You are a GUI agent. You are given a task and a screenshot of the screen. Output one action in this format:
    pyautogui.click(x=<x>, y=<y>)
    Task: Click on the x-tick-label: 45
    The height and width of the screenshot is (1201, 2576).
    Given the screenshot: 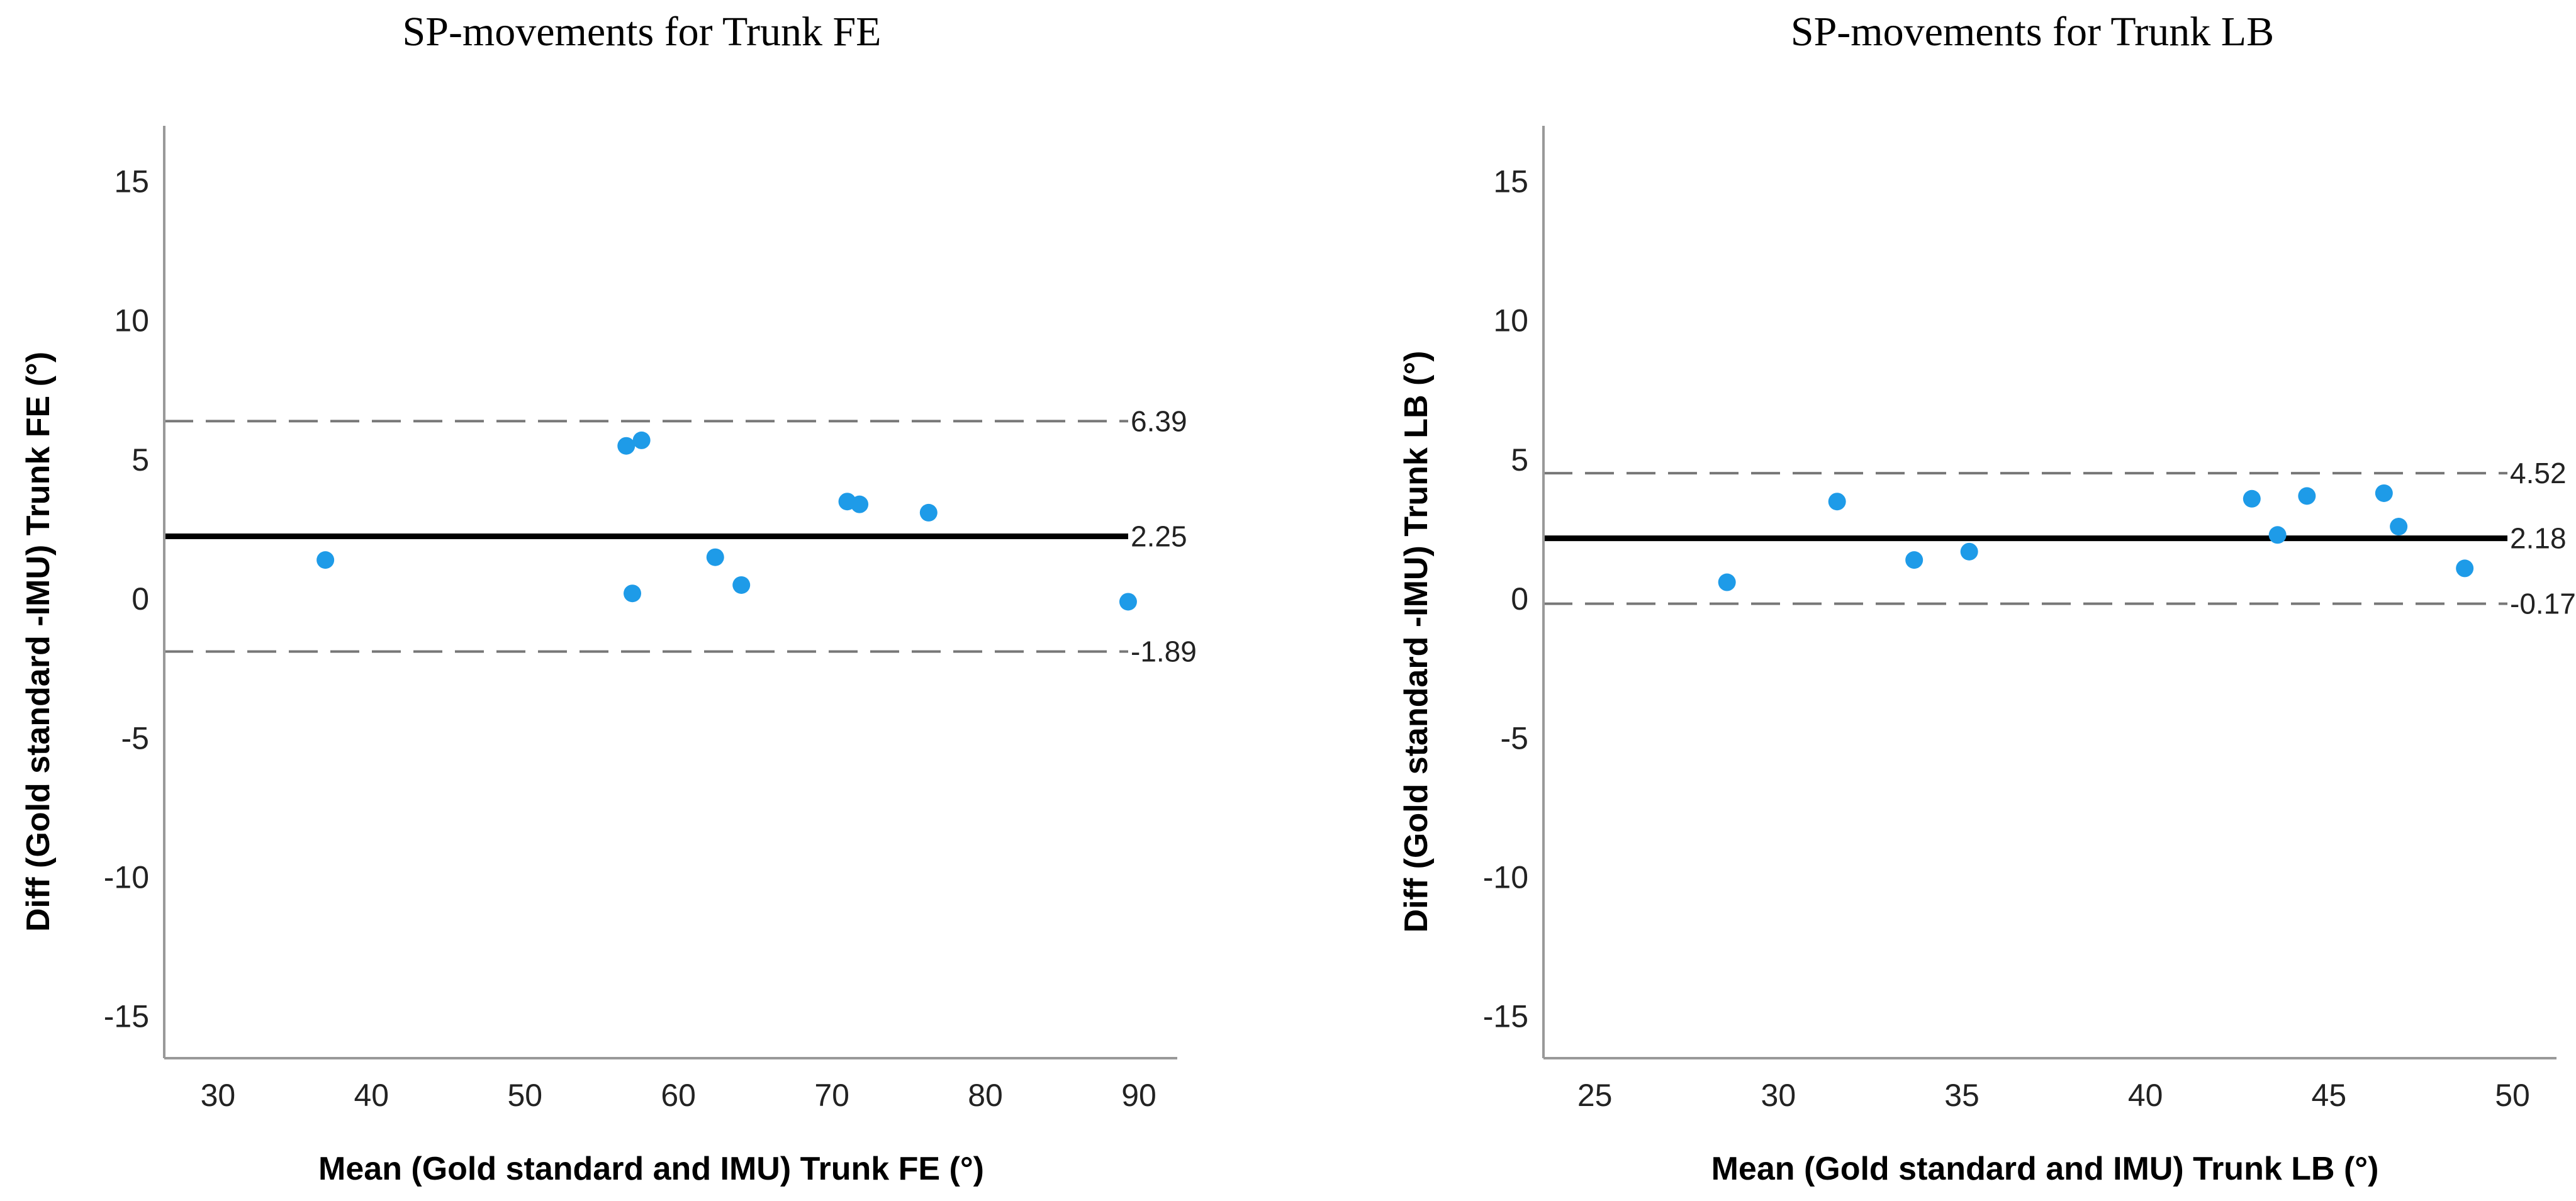 What is the action you would take?
    pyautogui.click(x=2329, y=1095)
    